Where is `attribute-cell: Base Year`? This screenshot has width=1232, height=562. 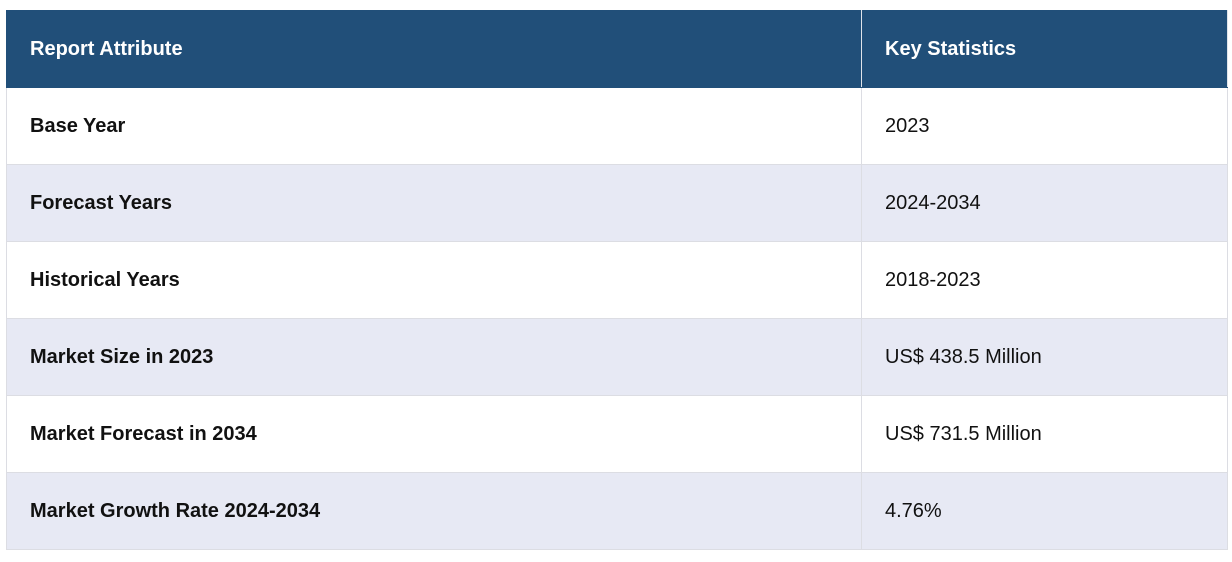
attribute-cell: Base Year is located at coordinates (434, 126).